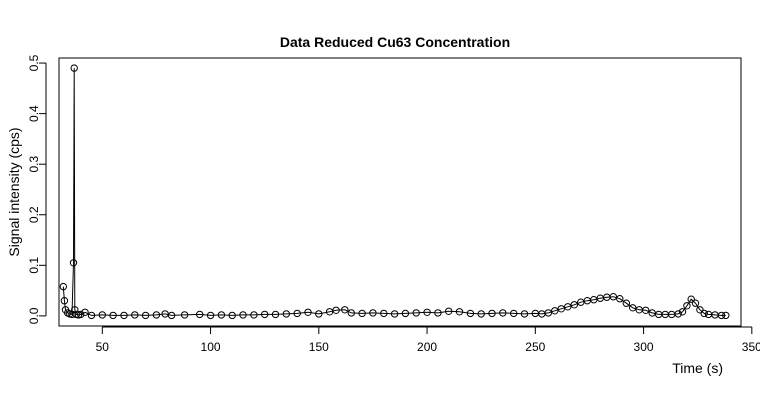 This screenshot has width=760, height=405. I want to click on y-tick-label: 0.1, so click(34, 265).